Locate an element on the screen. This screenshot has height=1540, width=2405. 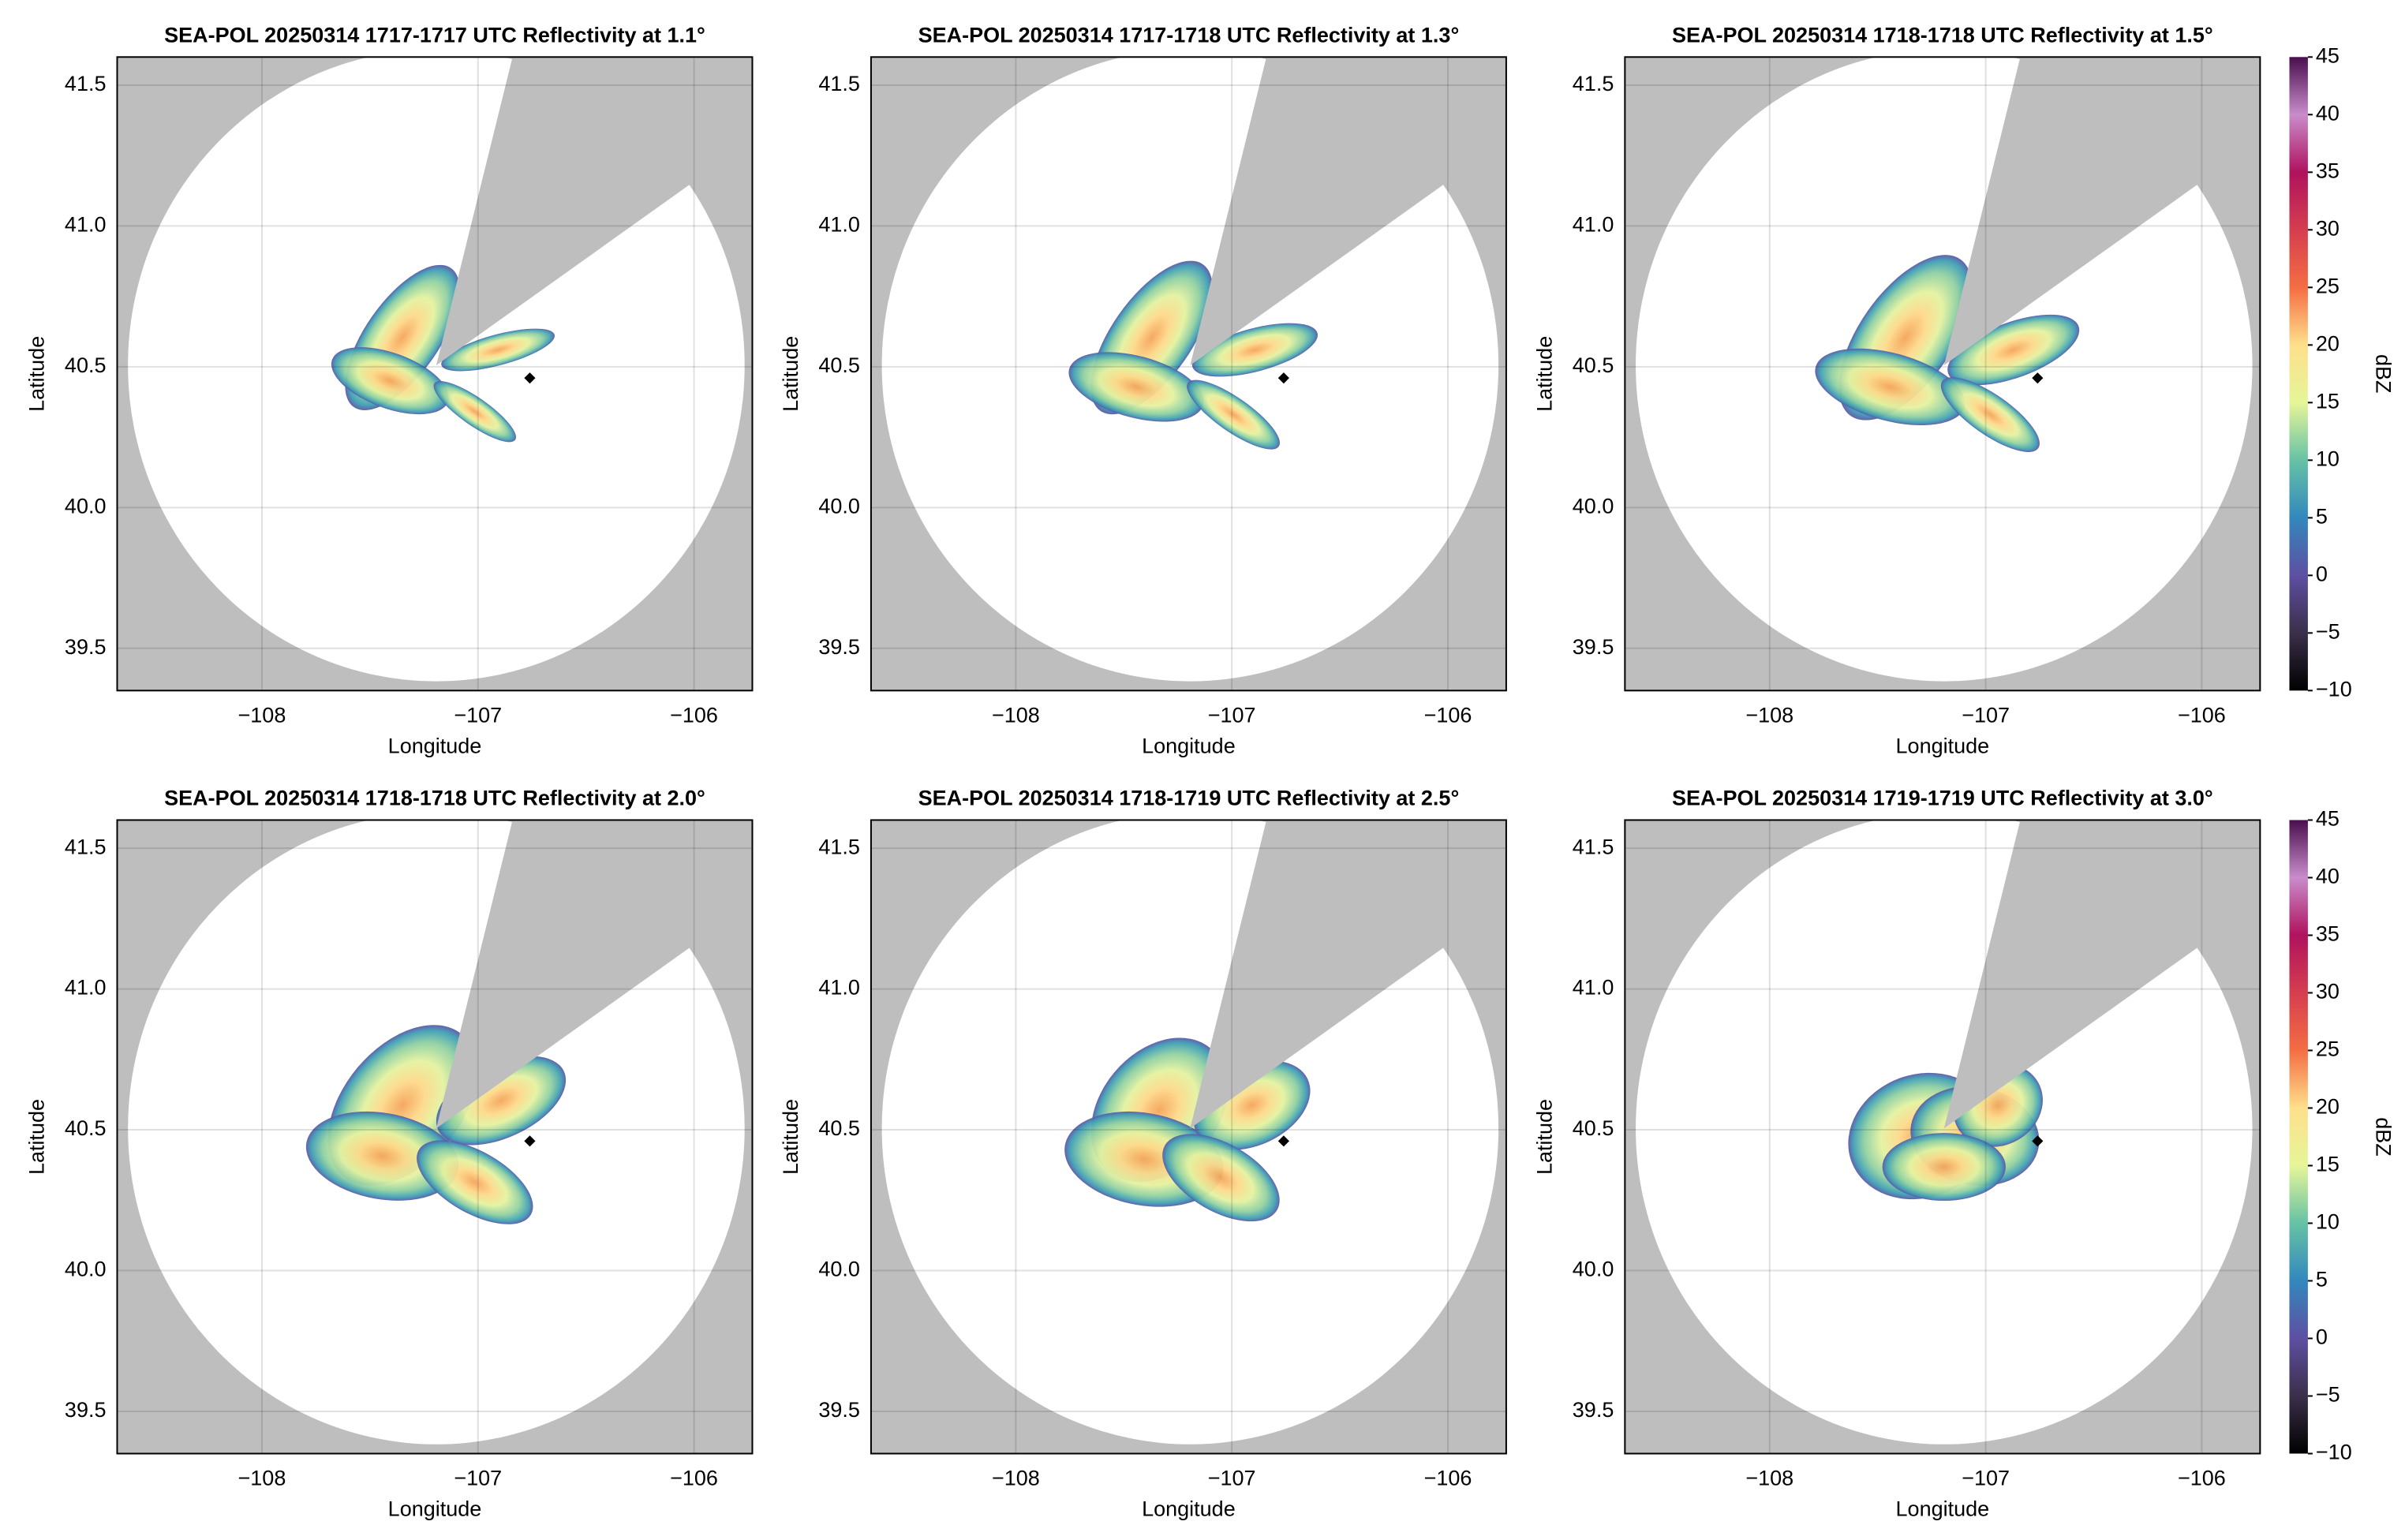
colorbar-tick-label: 10 is located at coordinates (2328, 1222).